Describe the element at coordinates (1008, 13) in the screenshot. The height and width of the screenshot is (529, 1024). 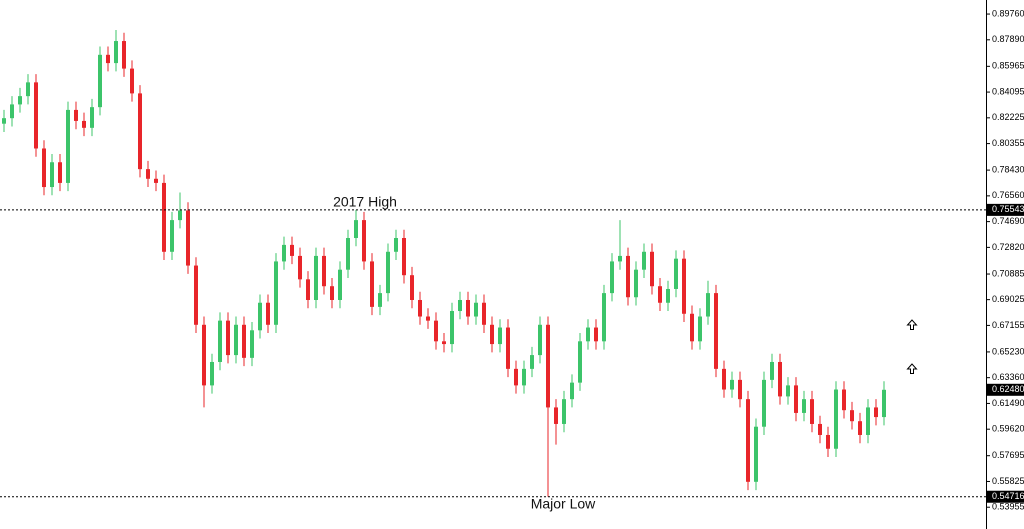
I see `y-tick-label: 0.89760` at that location.